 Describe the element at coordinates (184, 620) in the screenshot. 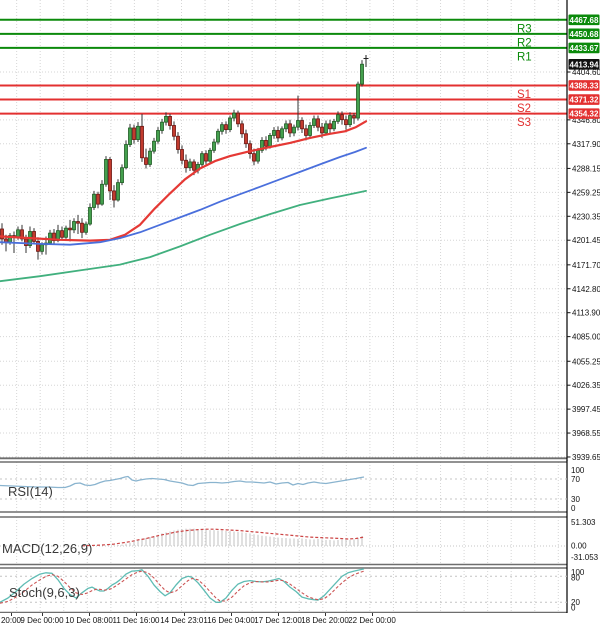

I see `time-axis-label: 14 Dec 23:01` at that location.